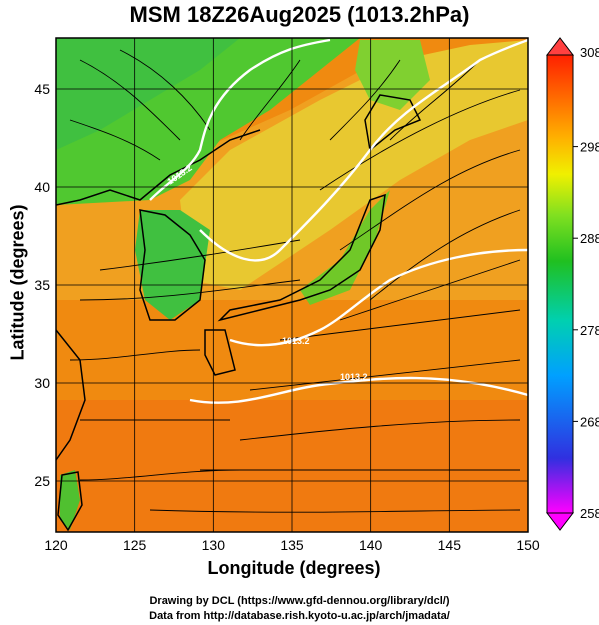 Image resolution: width=599 pixels, height=625 pixels. Describe the element at coordinates (528, 545) in the screenshot. I see `x-tick-label: 150` at that location.